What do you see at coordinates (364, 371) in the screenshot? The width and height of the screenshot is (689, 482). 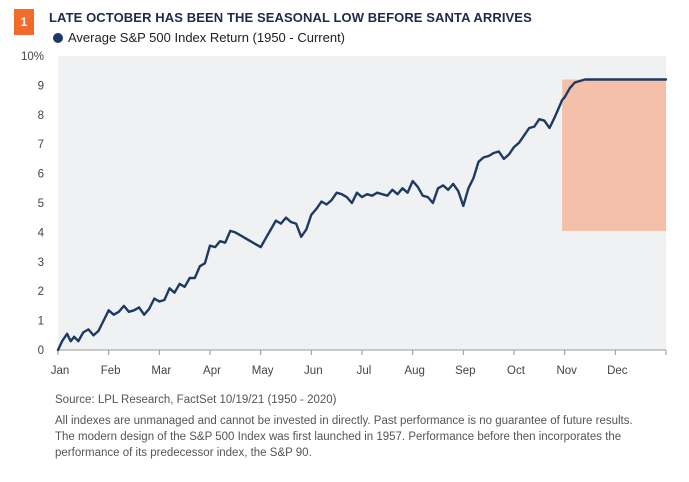 I see `x-tick-label: Jul` at bounding box center [364, 371].